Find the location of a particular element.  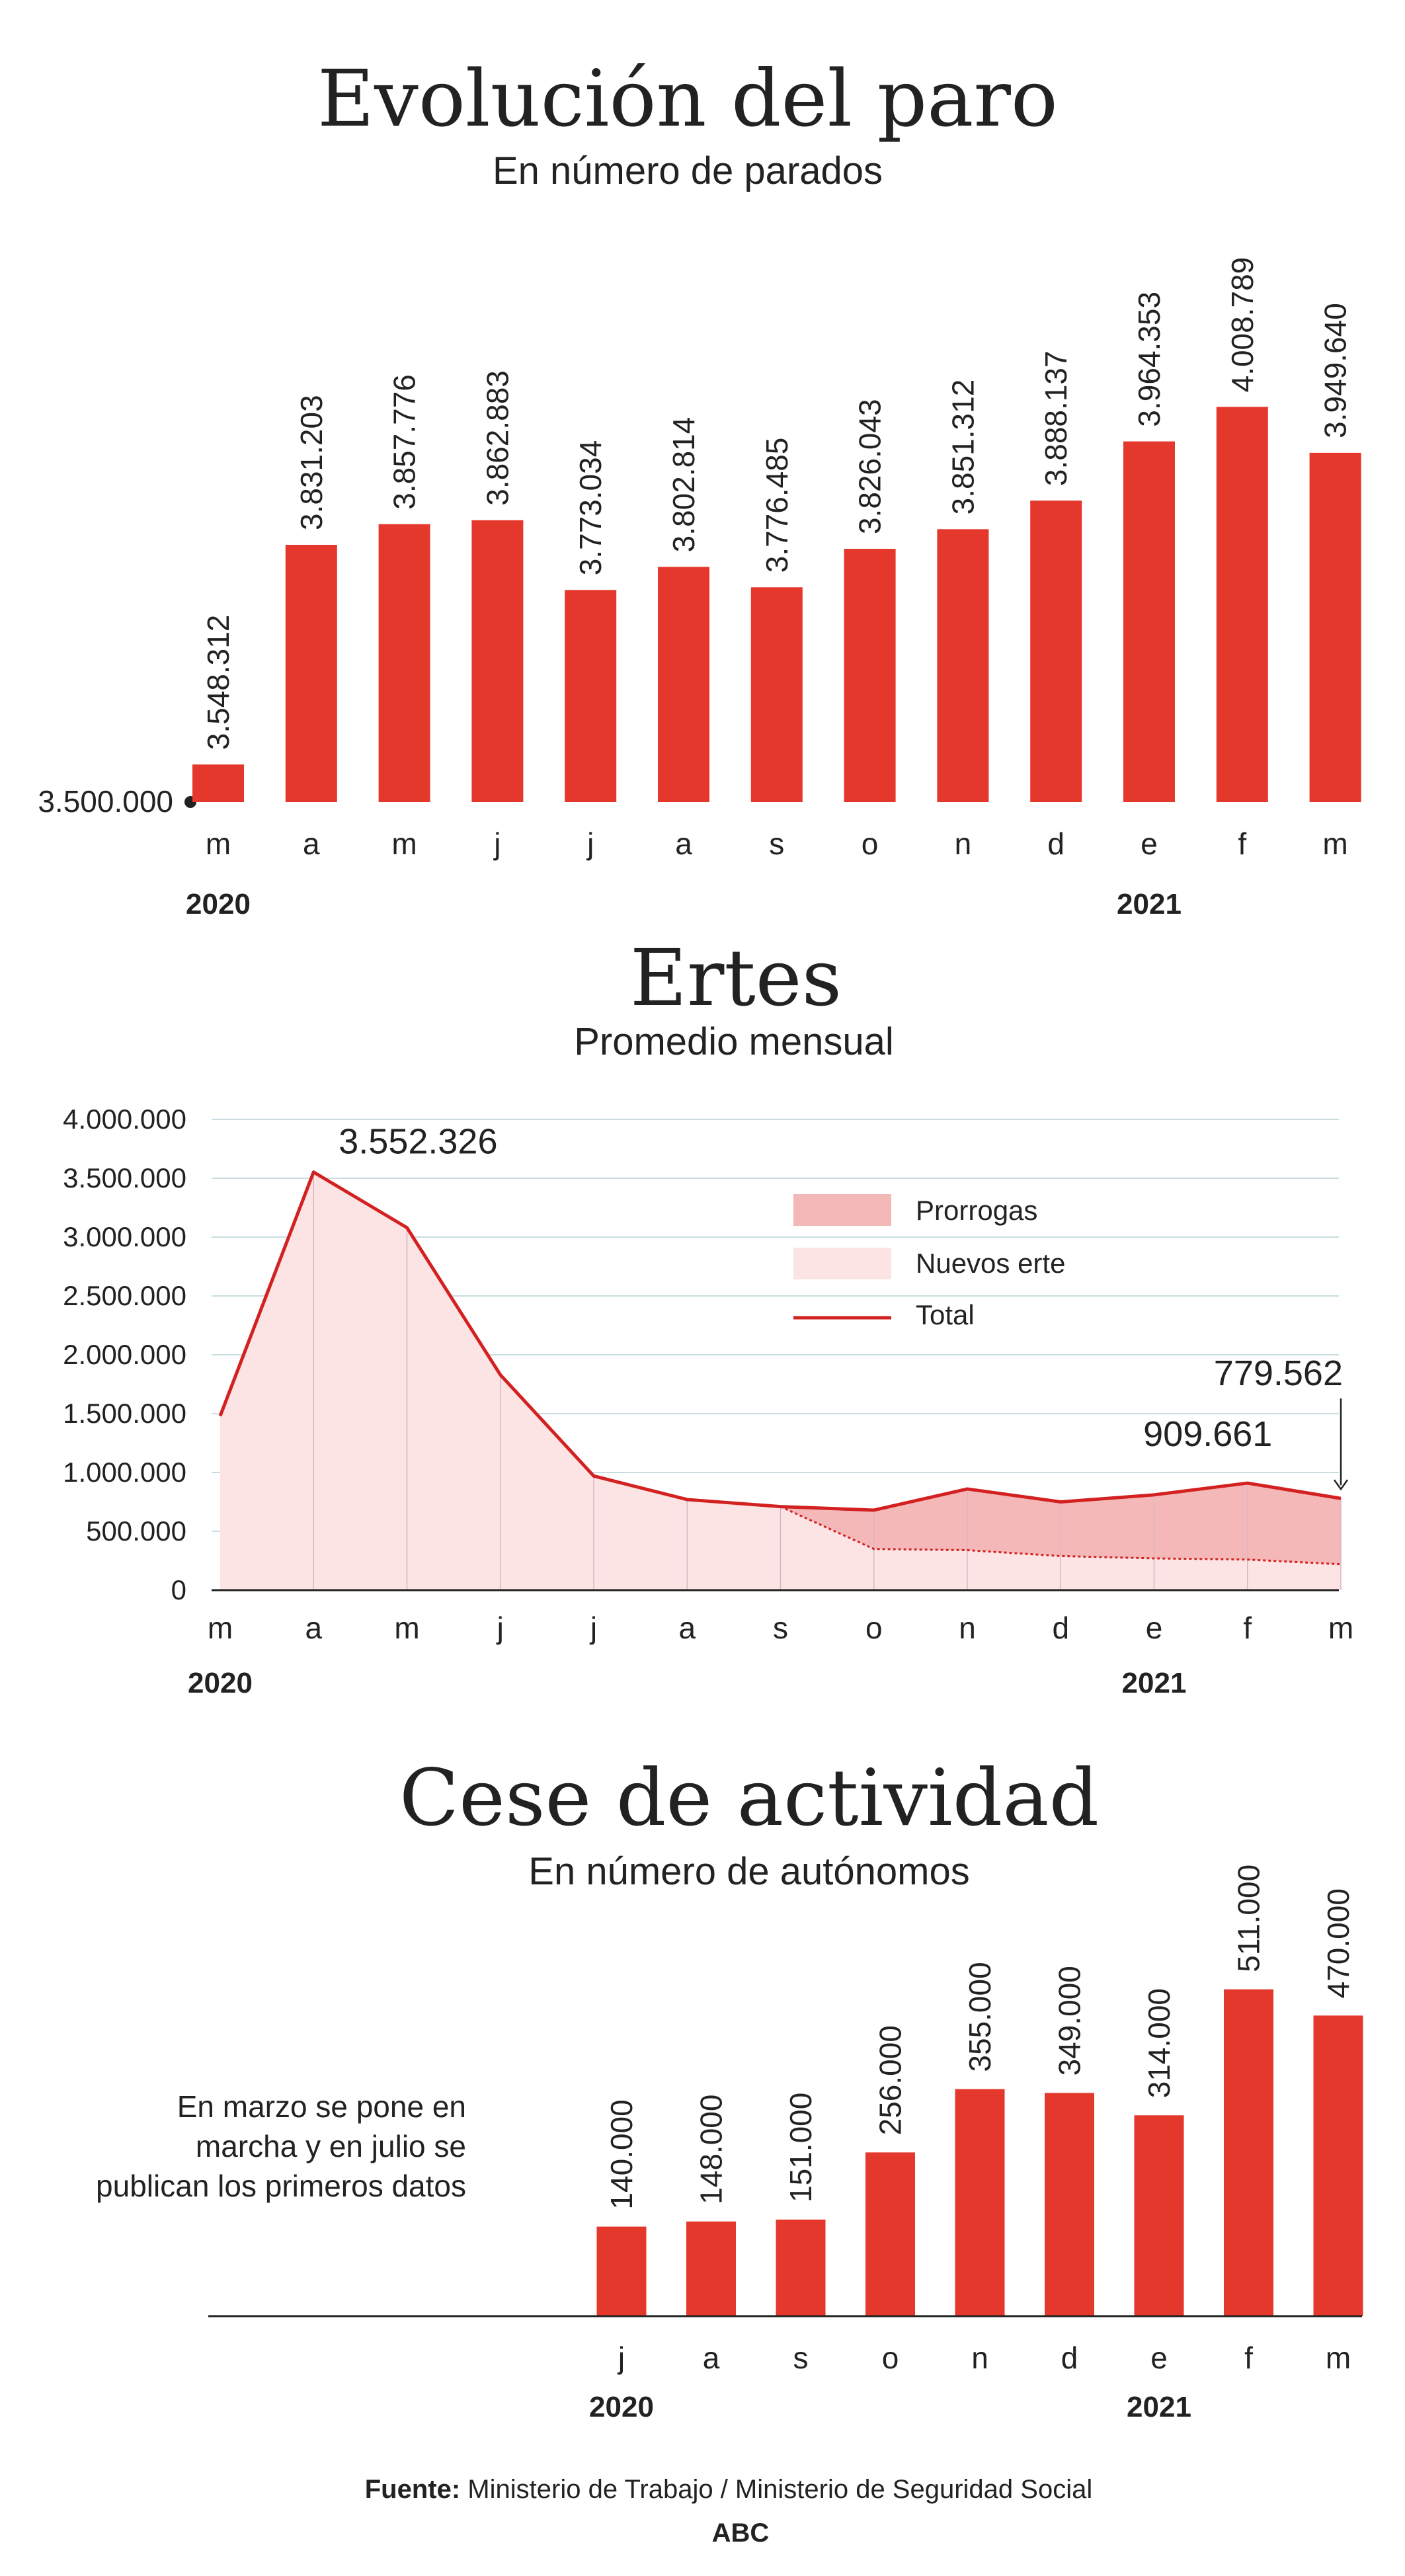

ertes-month-tick: d is located at coordinates (1060, 1628).